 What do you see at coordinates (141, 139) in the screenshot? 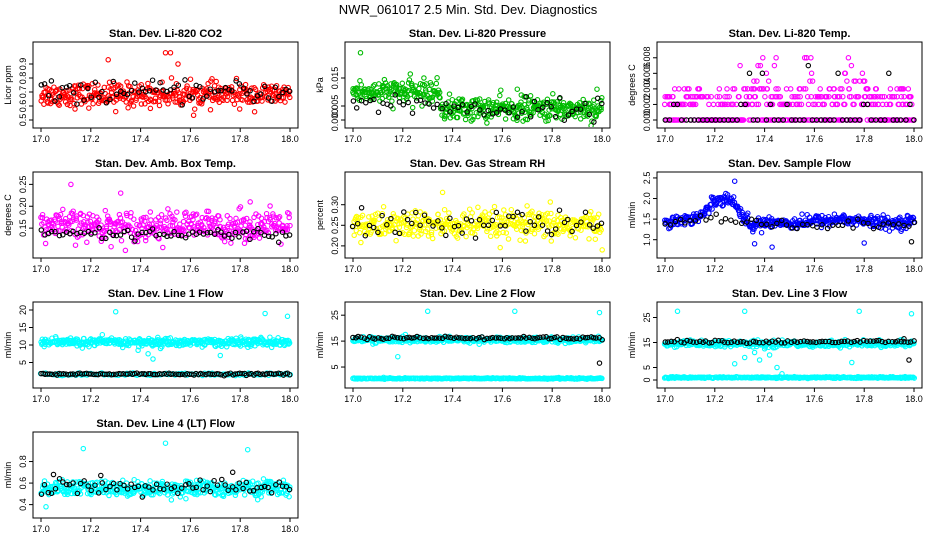
I see `x-tick-label-co2: 17.4` at bounding box center [141, 139].